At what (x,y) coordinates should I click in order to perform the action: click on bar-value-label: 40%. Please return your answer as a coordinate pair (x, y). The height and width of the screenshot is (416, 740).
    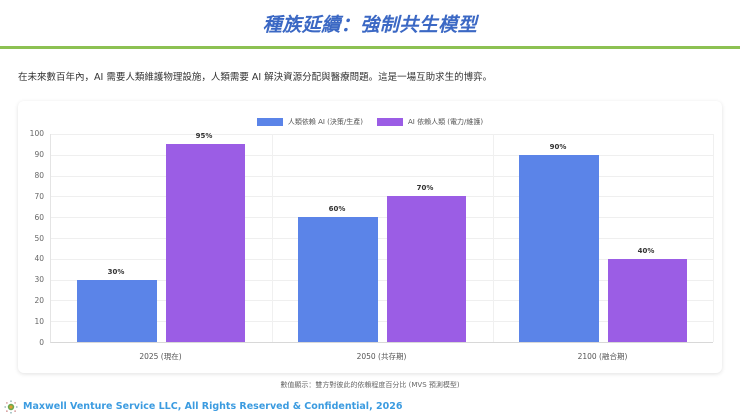
    Looking at the image, I should click on (646, 251).